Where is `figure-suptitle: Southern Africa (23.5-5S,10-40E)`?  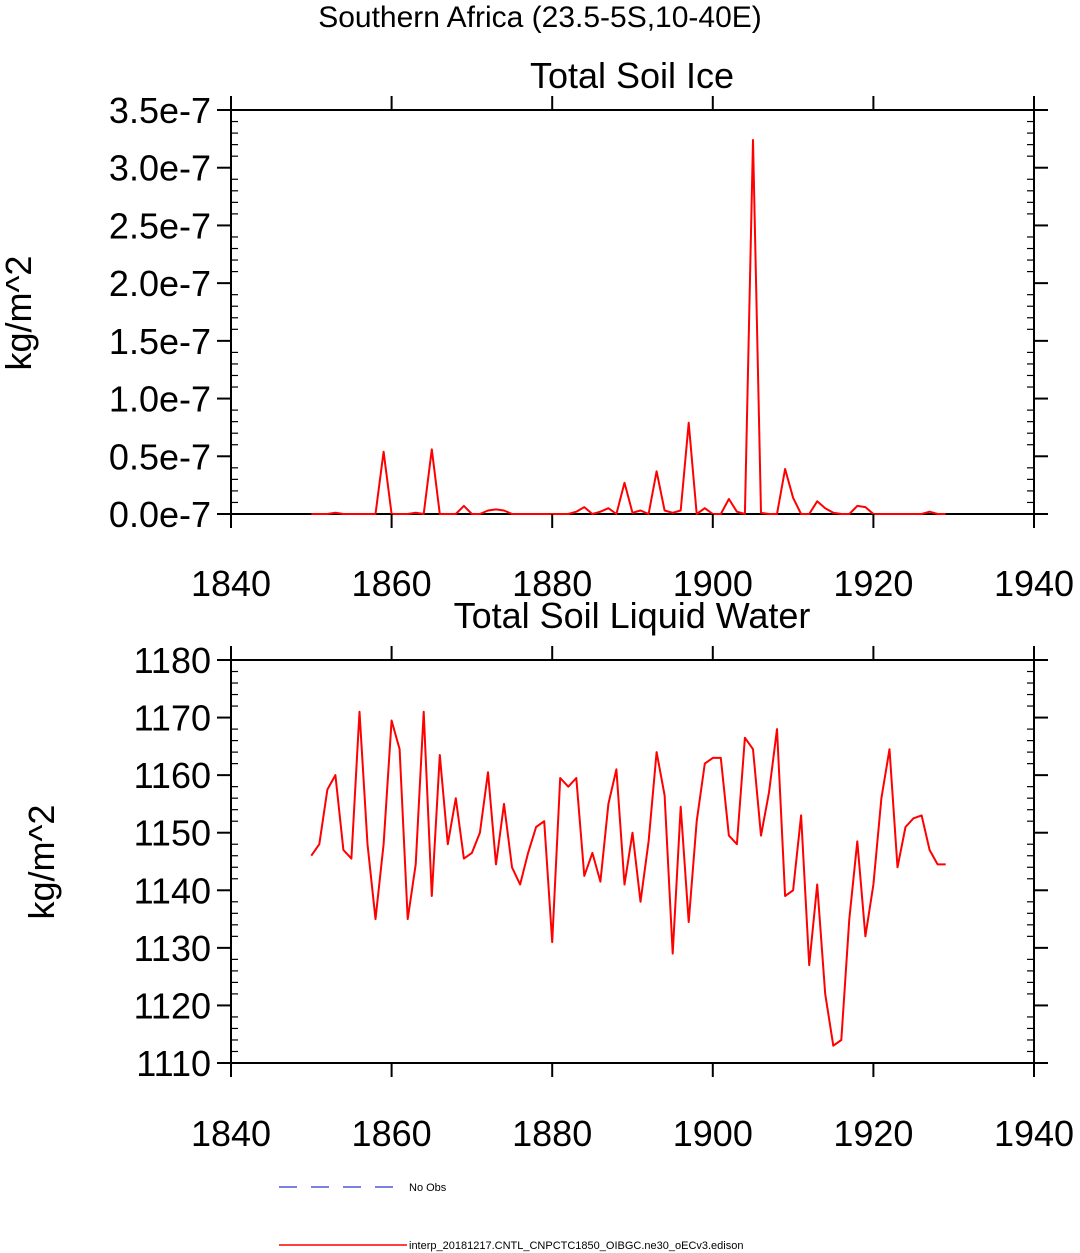
figure-suptitle: Southern Africa (23.5-5S,10-40E) is located at coordinates (540, 17).